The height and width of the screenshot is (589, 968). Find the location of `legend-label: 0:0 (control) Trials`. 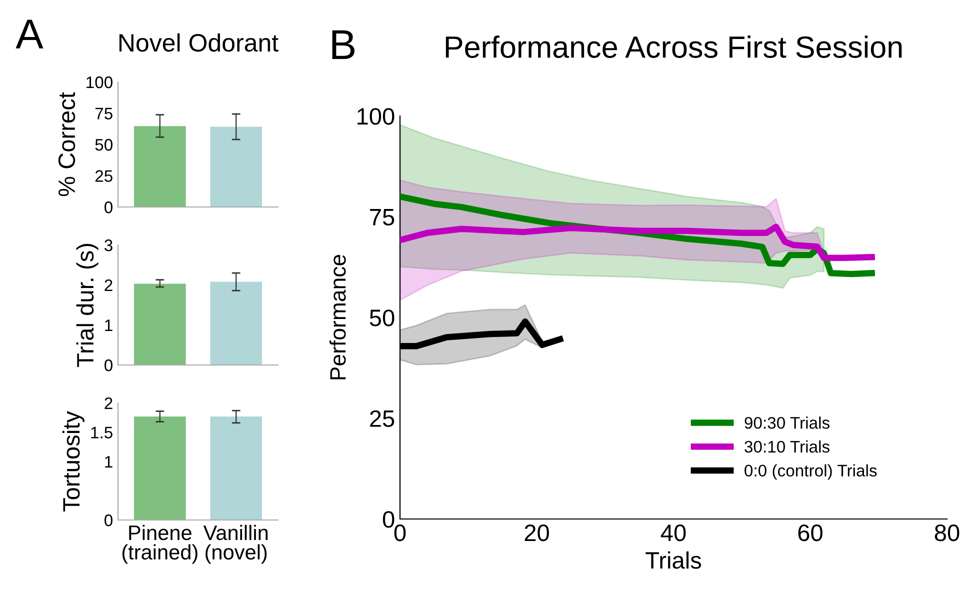

legend-label: 0:0 (control) Trials is located at coordinates (810, 472).